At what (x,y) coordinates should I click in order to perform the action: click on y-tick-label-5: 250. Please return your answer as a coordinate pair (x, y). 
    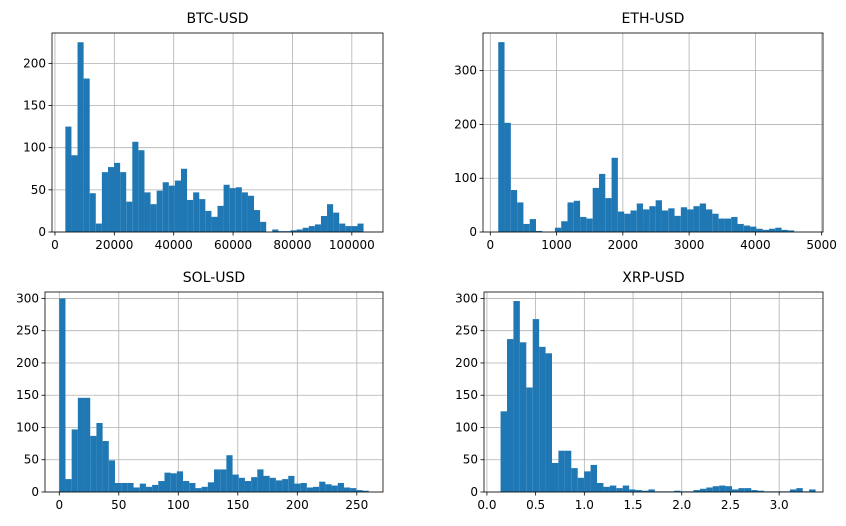
    Looking at the image, I should click on (27, 331).